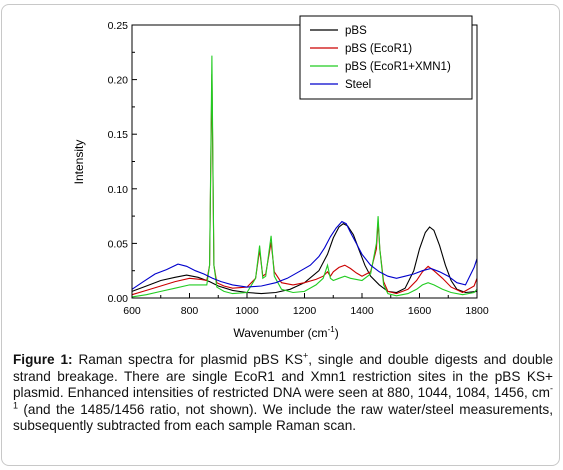  I want to click on legend-label-1: pBS (EcoR1), so click(378, 49).